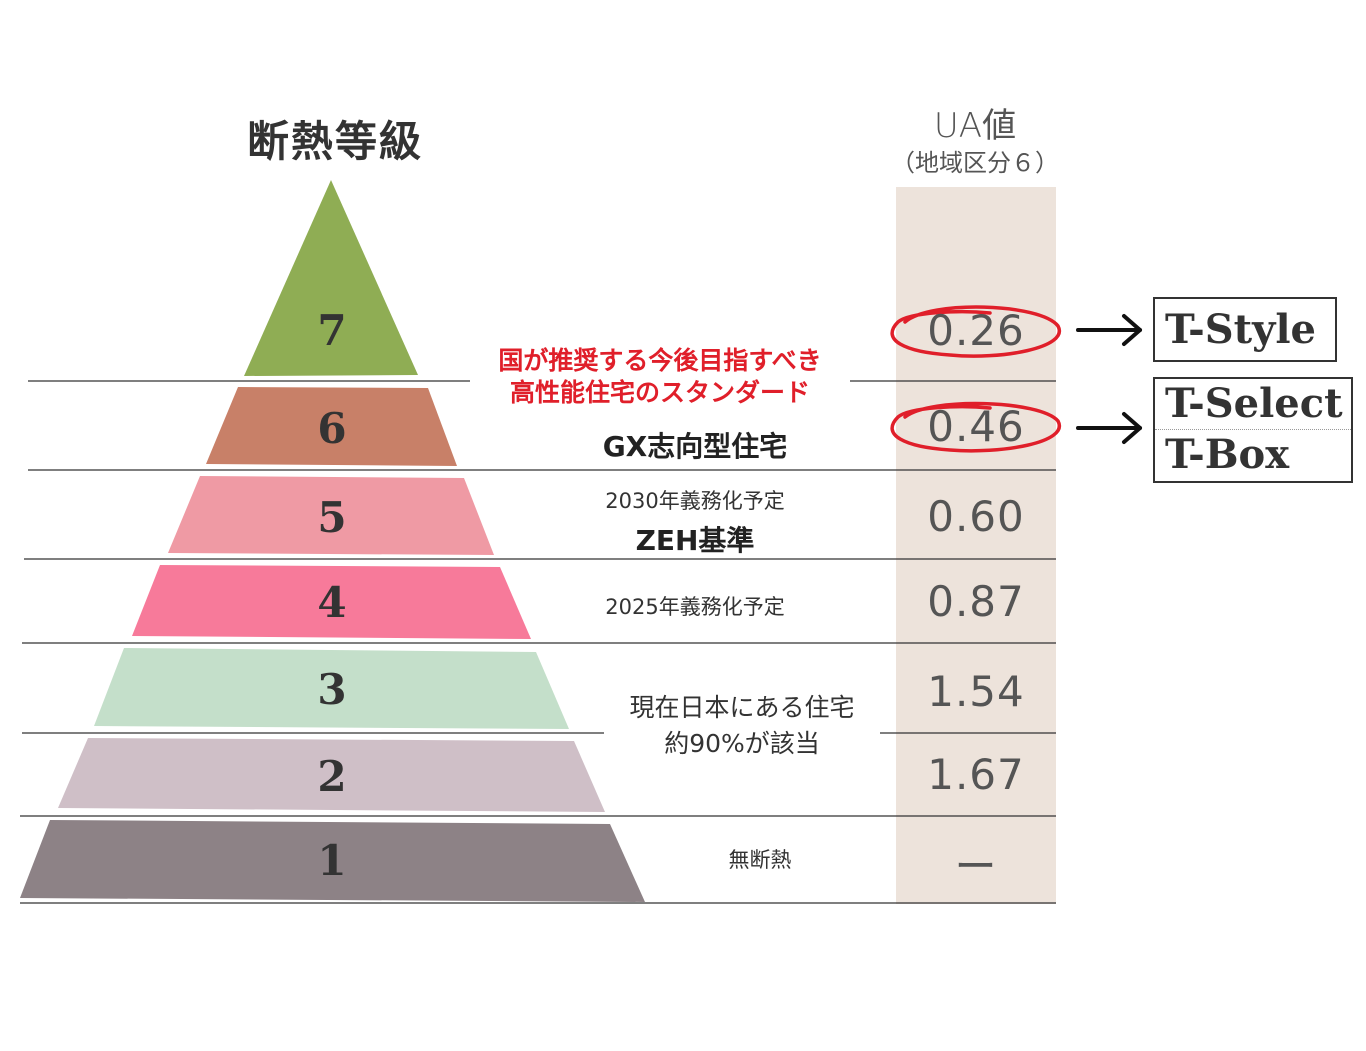 This screenshot has height=1051, width=1366. I want to click on model-t-box: T-Box, so click(1227, 454).